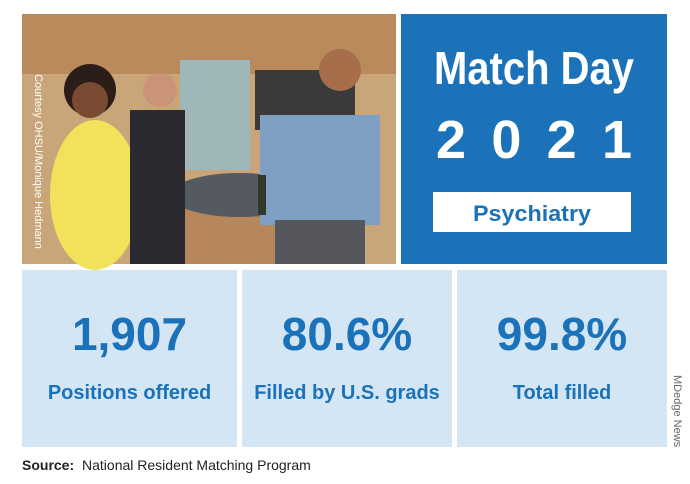 Image resolution: width=690 pixels, height=484 pixels. Describe the element at coordinates (196, 465) in the screenshot. I see `source-text: National Resident Matching Program` at that location.